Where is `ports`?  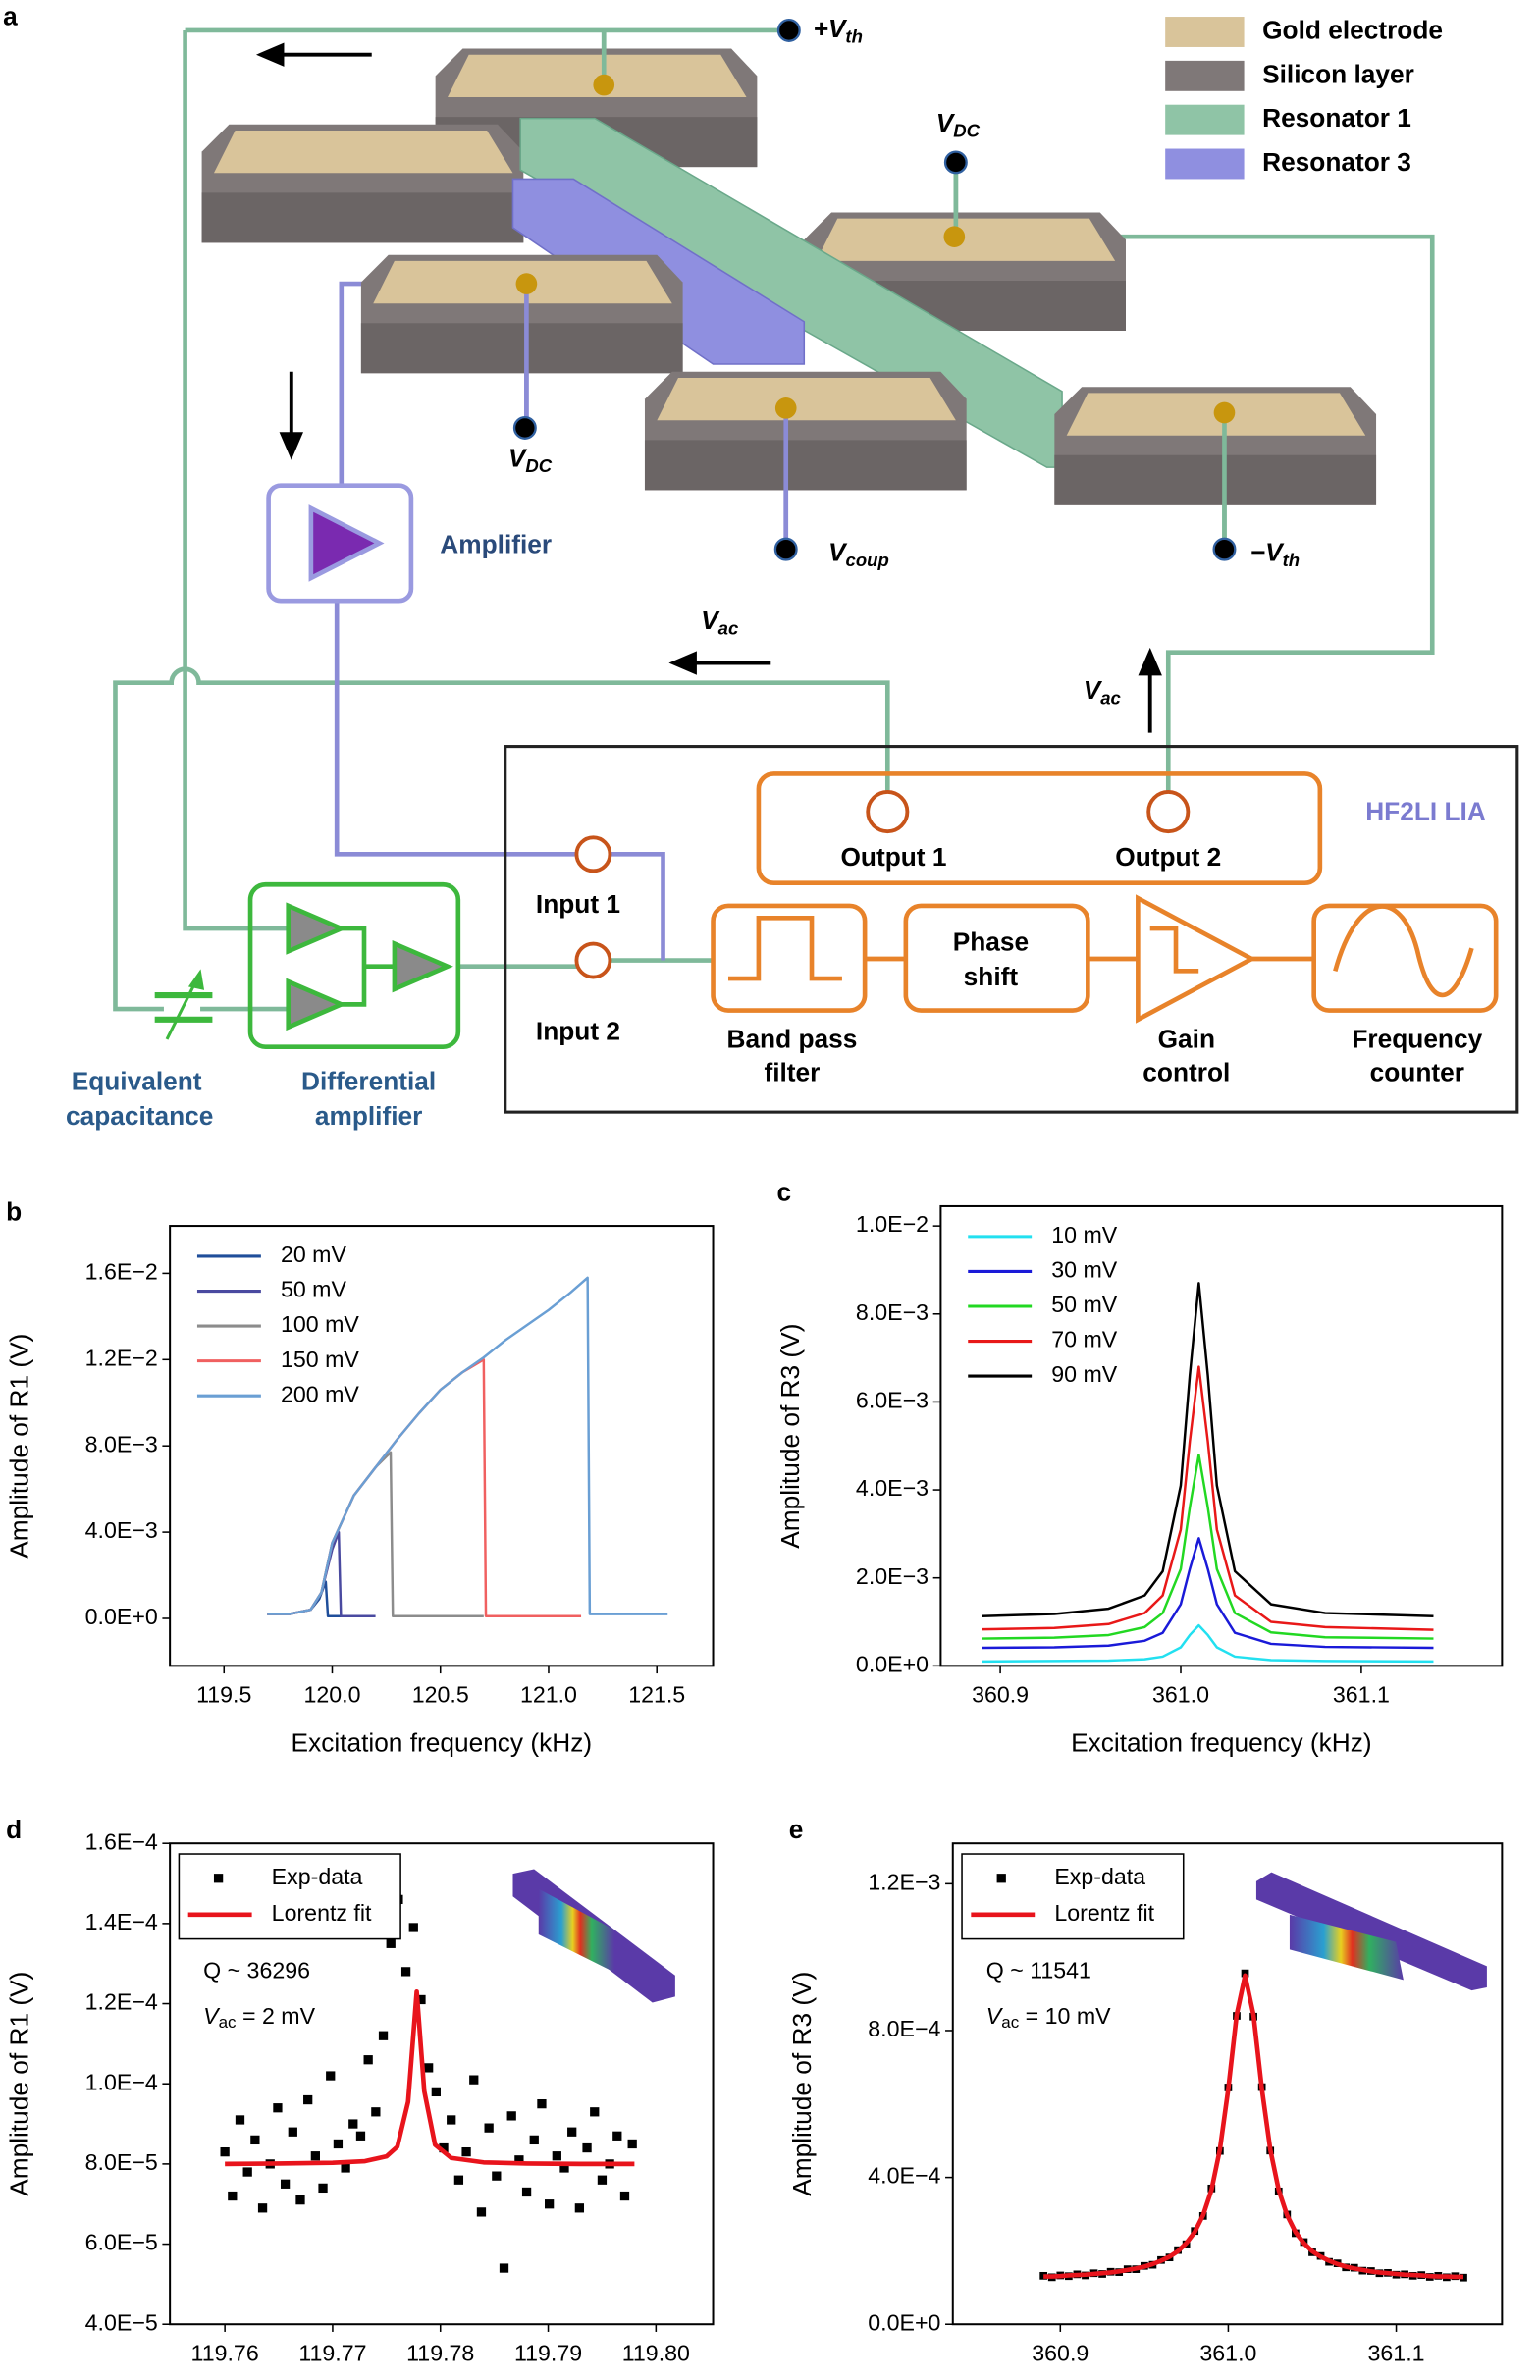
ports is located at coordinates (883, 884).